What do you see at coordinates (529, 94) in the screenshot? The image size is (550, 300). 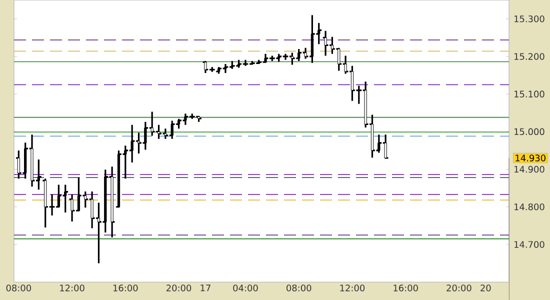 I see `y-tick-label: 15.100` at bounding box center [529, 94].